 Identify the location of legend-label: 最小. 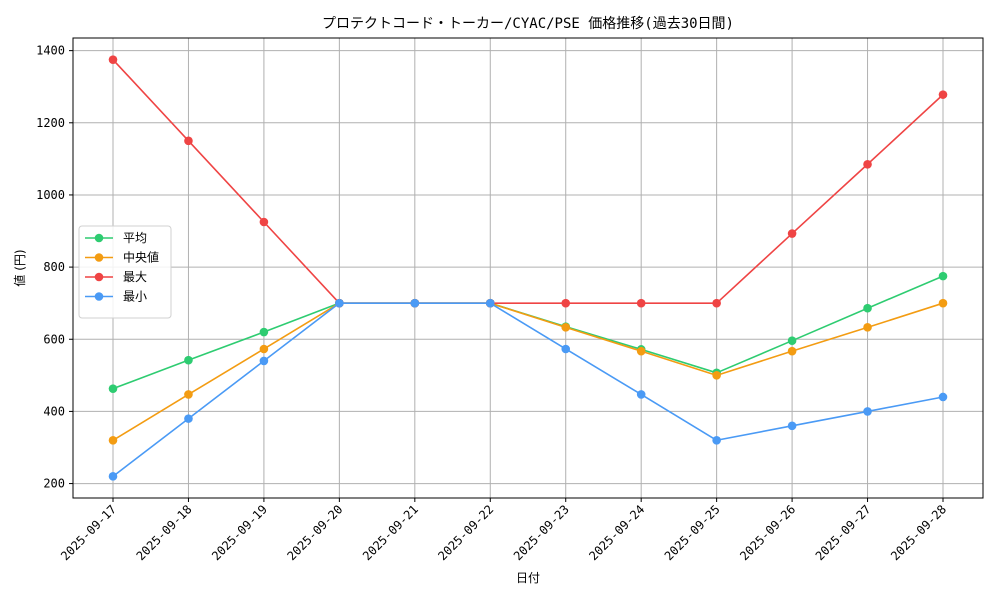
(135, 297).